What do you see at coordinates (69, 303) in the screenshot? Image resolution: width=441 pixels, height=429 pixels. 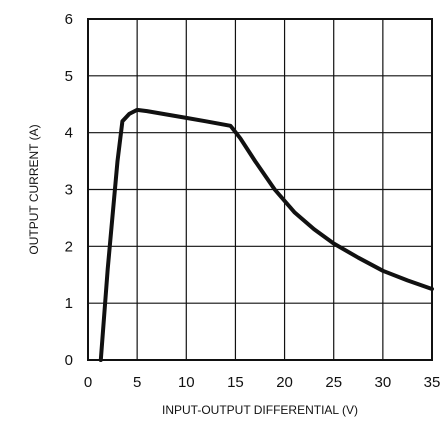 I see `y-tick-label: 1` at bounding box center [69, 303].